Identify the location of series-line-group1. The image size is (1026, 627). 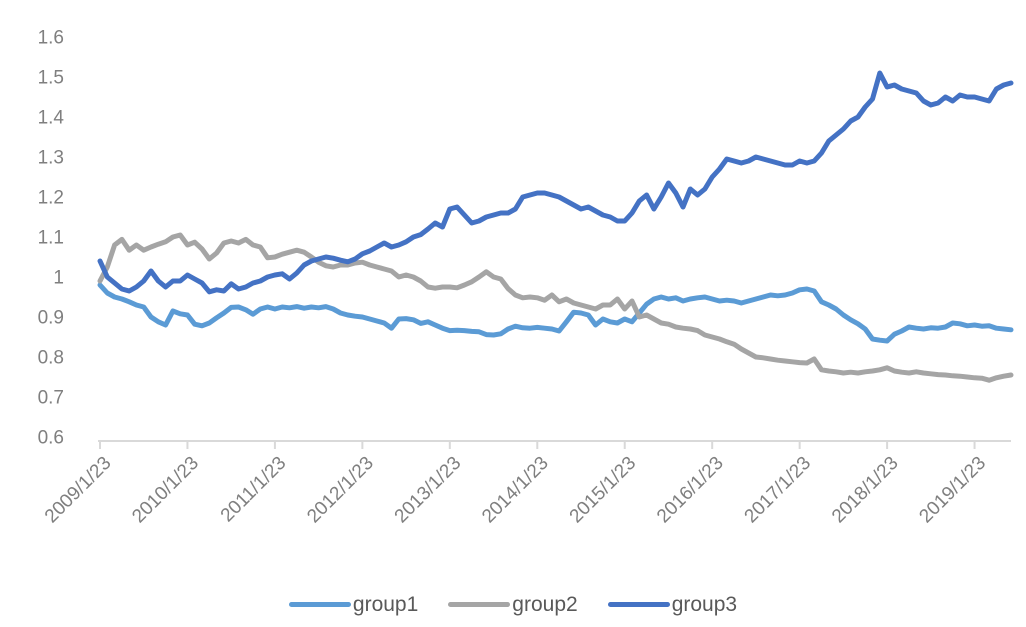
(555, 313).